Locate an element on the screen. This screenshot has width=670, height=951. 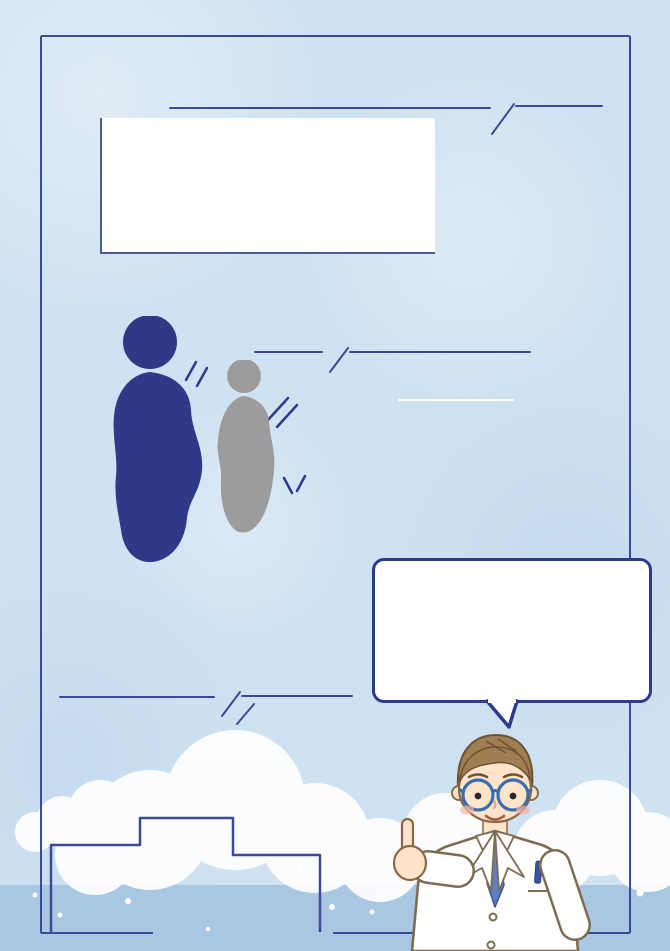
speech-bubble-tail is located at coordinates (502, 714).